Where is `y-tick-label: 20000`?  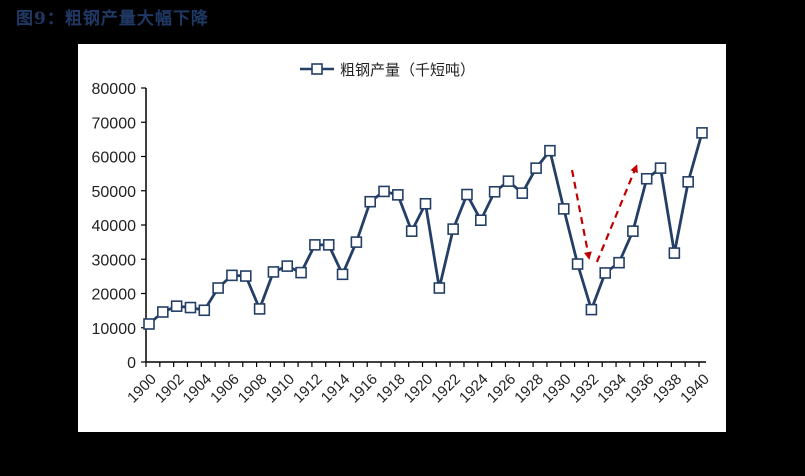
y-tick-label: 20000 is located at coordinates (114, 295).